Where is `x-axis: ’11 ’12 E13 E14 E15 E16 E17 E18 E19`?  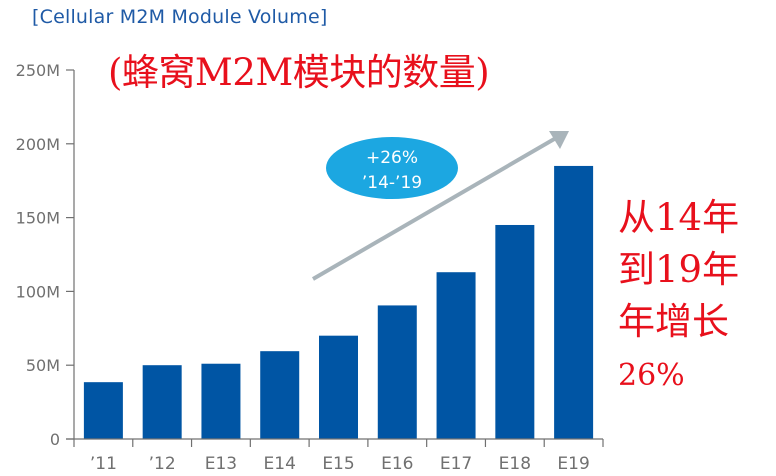 x-axis: ’11 ’12 E13 E14 E15 E16 E17 E18 E19 is located at coordinates (335, 456).